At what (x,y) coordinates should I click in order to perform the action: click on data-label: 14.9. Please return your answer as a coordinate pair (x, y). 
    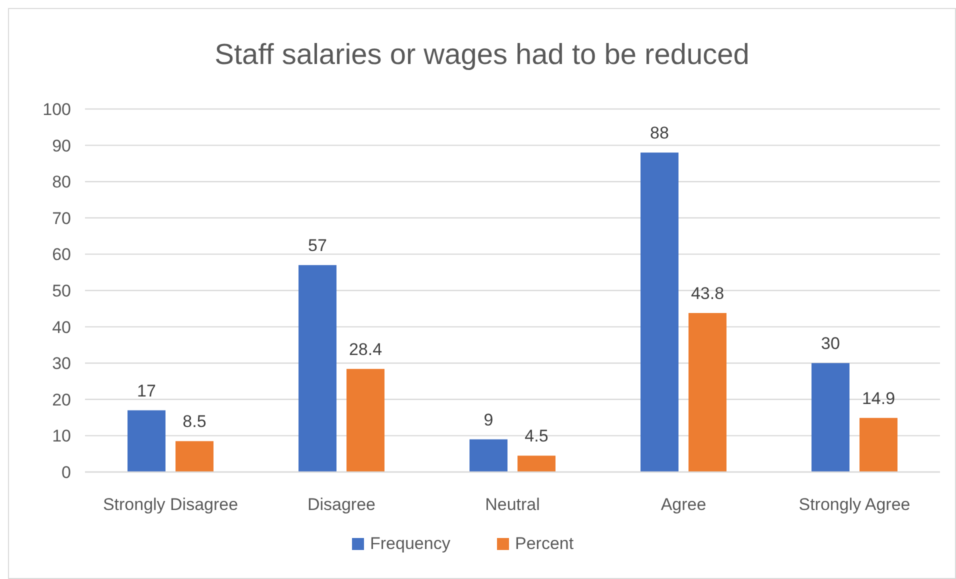
    Looking at the image, I should click on (879, 398).